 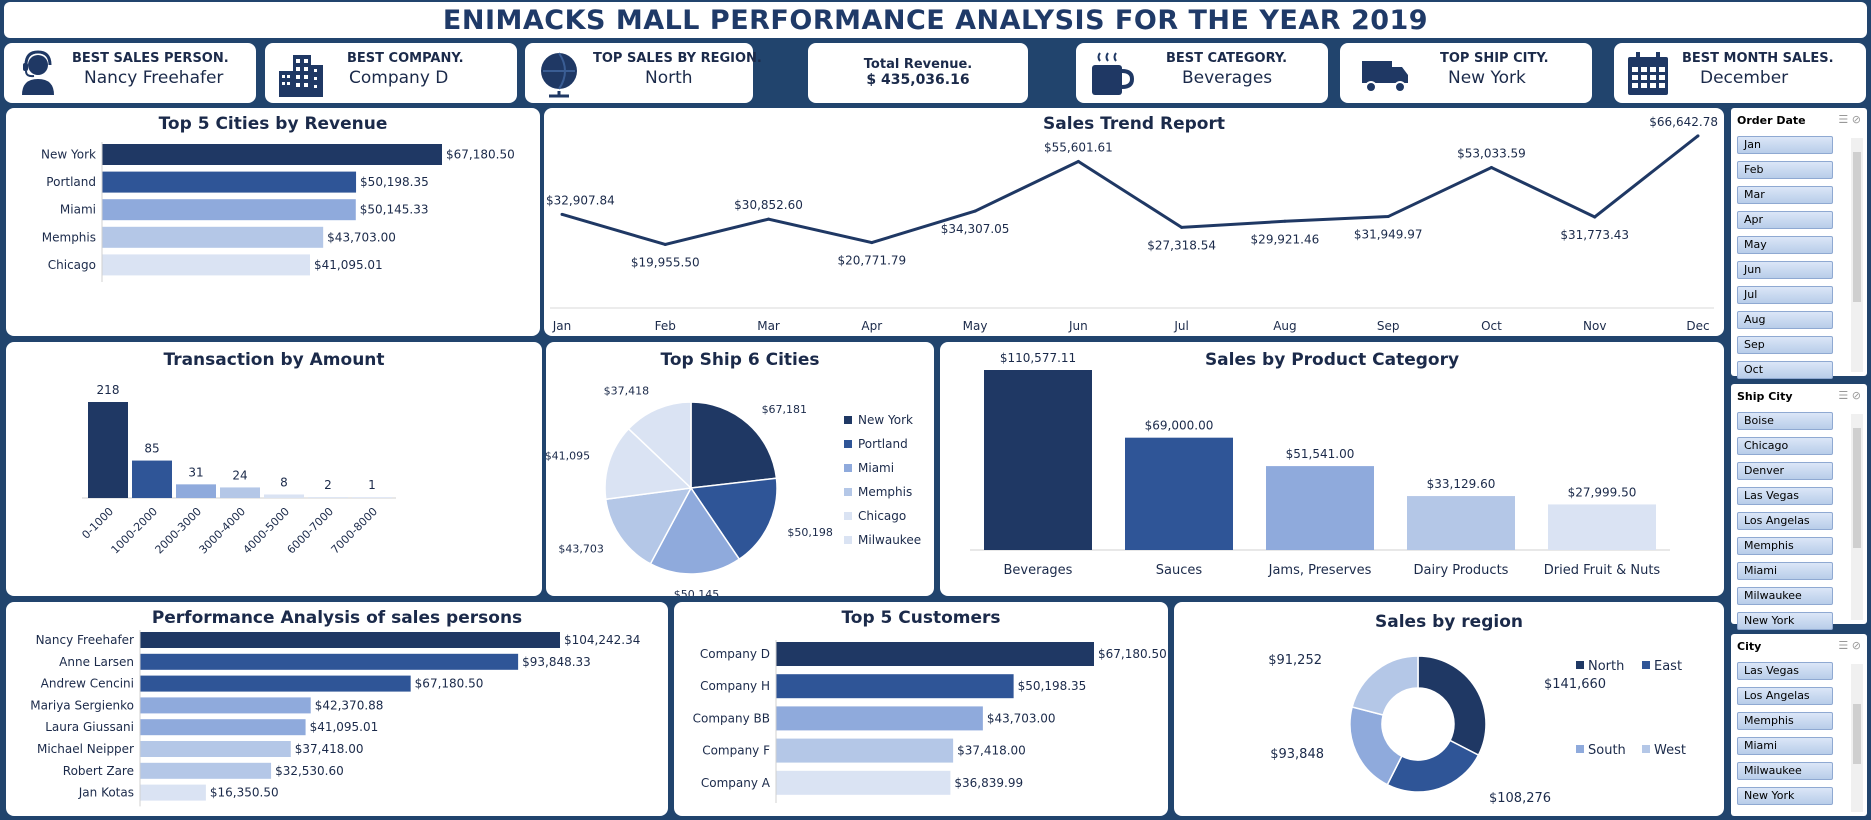 What do you see at coordinates (1594, 326) in the screenshot?
I see `tick-label: Nov` at bounding box center [1594, 326].